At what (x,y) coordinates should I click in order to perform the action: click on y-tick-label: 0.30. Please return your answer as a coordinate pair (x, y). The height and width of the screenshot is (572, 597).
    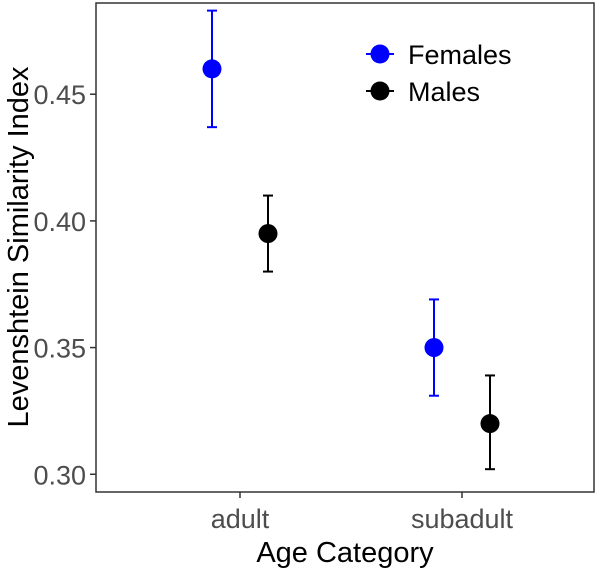
    Looking at the image, I should click on (59, 475).